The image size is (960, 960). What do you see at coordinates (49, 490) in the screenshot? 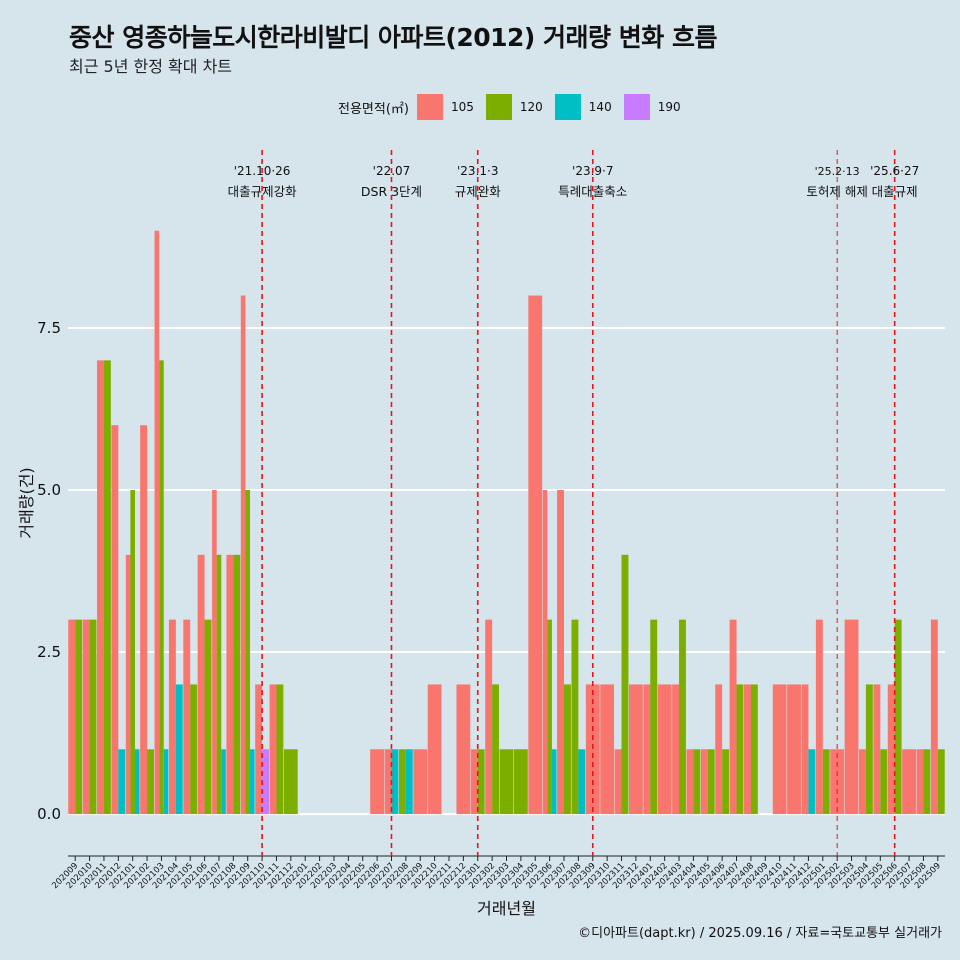
I see `y-tick-label: 5.0` at bounding box center [49, 490].